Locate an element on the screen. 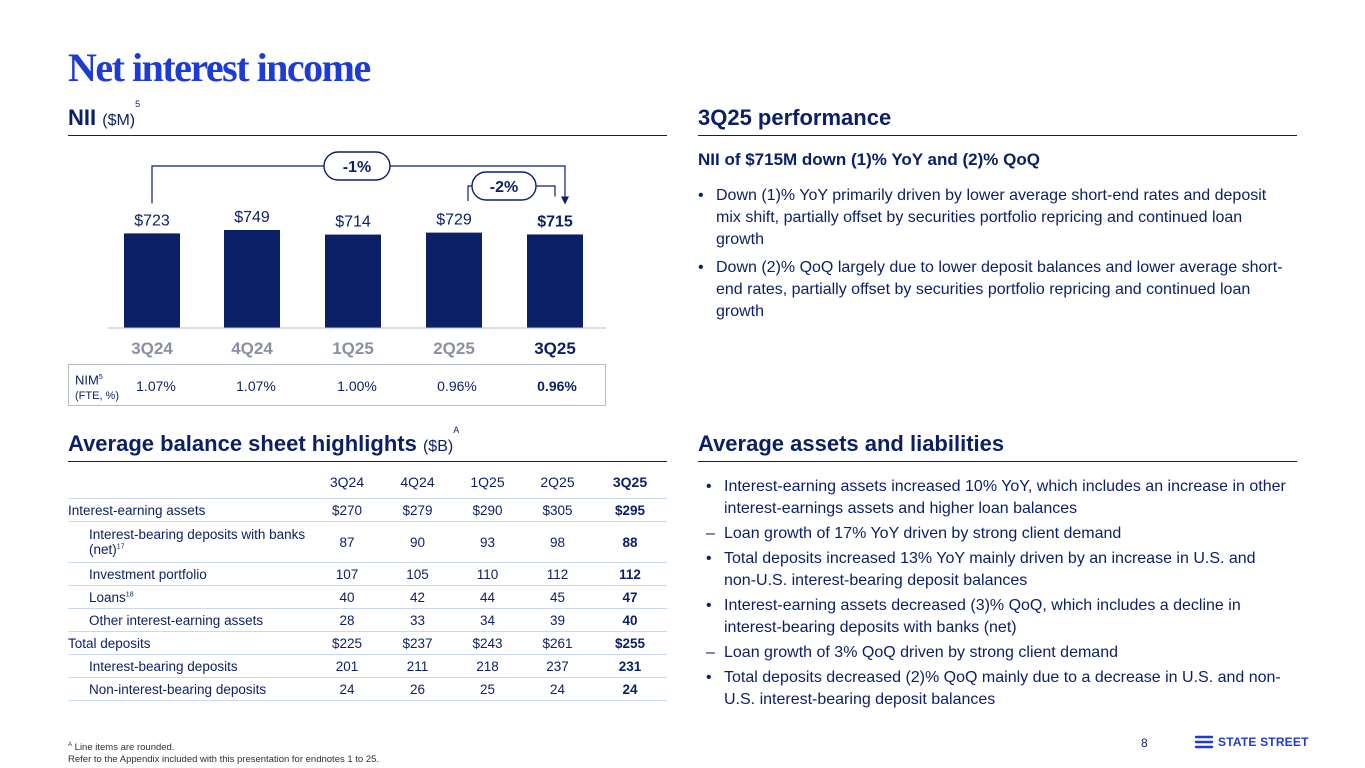 The image size is (1365, 768). bar-2q25 is located at coordinates (454, 280).